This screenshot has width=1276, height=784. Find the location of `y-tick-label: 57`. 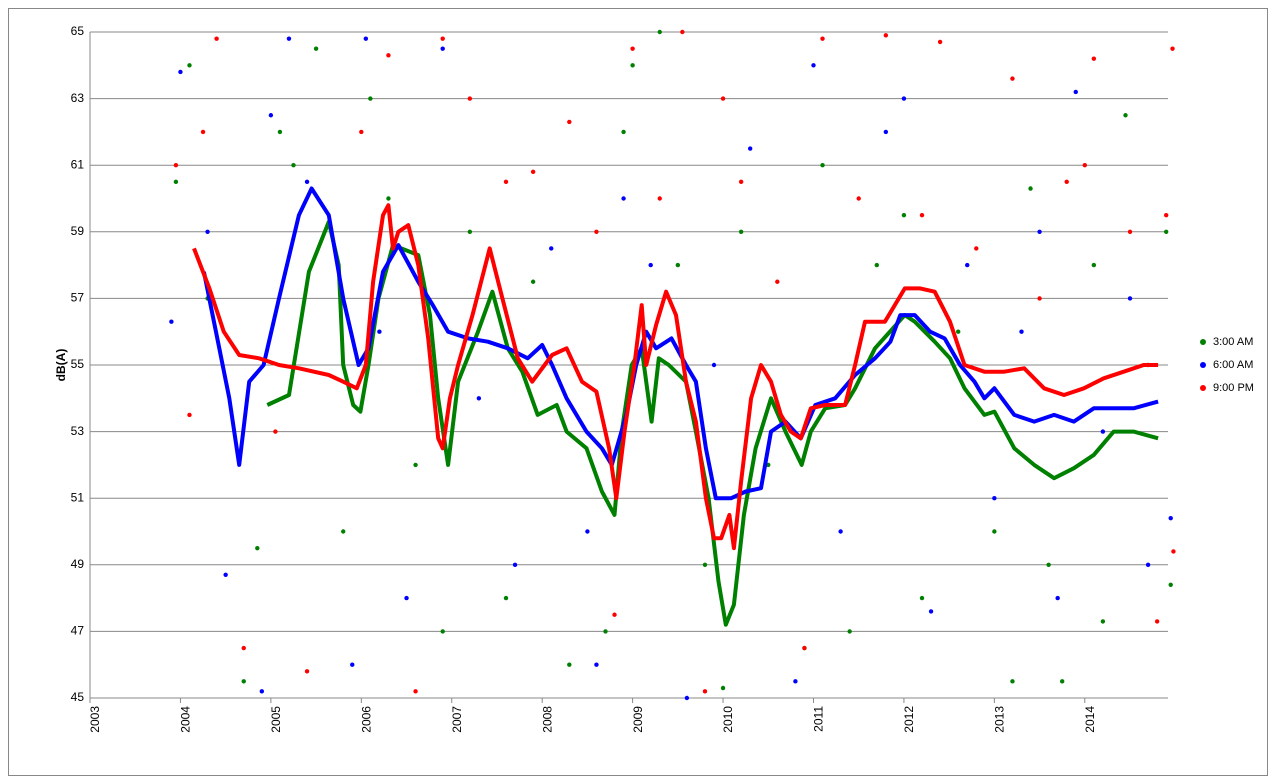

y-tick-label: 57 is located at coordinates (78, 298).